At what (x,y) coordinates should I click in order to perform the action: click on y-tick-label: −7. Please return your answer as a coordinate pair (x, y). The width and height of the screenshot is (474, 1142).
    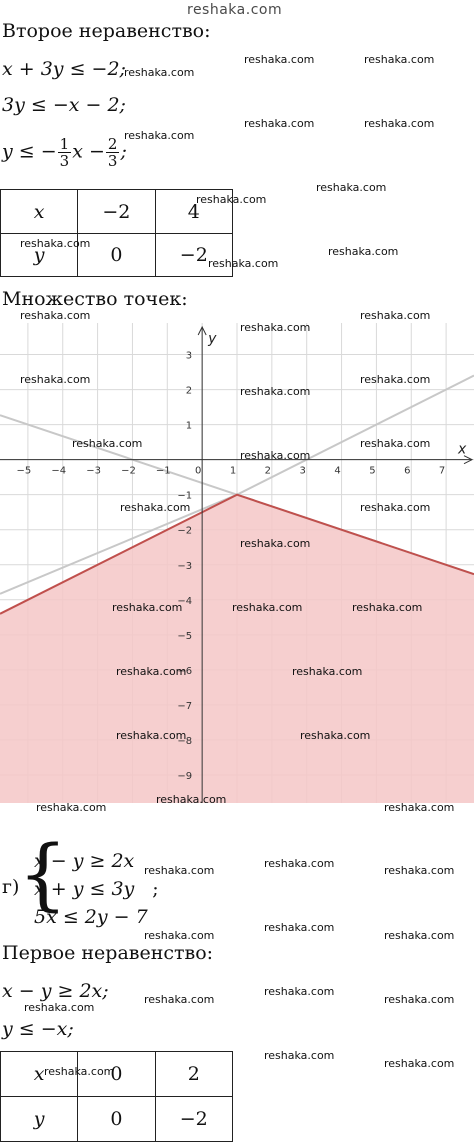
    Looking at the image, I should click on (184, 706).